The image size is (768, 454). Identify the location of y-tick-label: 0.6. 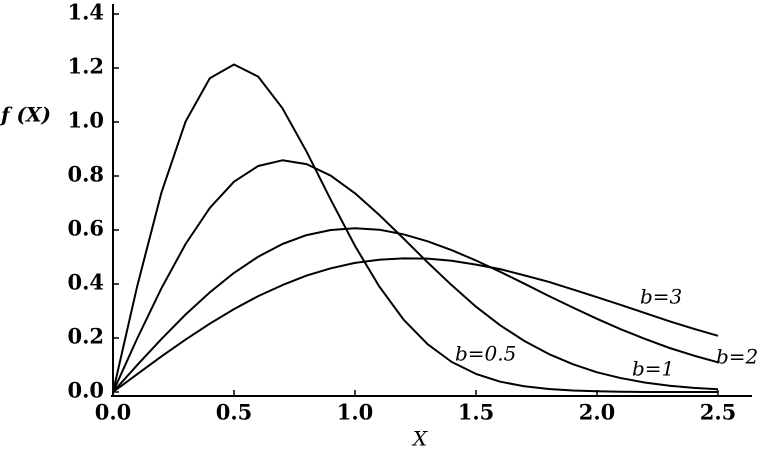
(85, 228).